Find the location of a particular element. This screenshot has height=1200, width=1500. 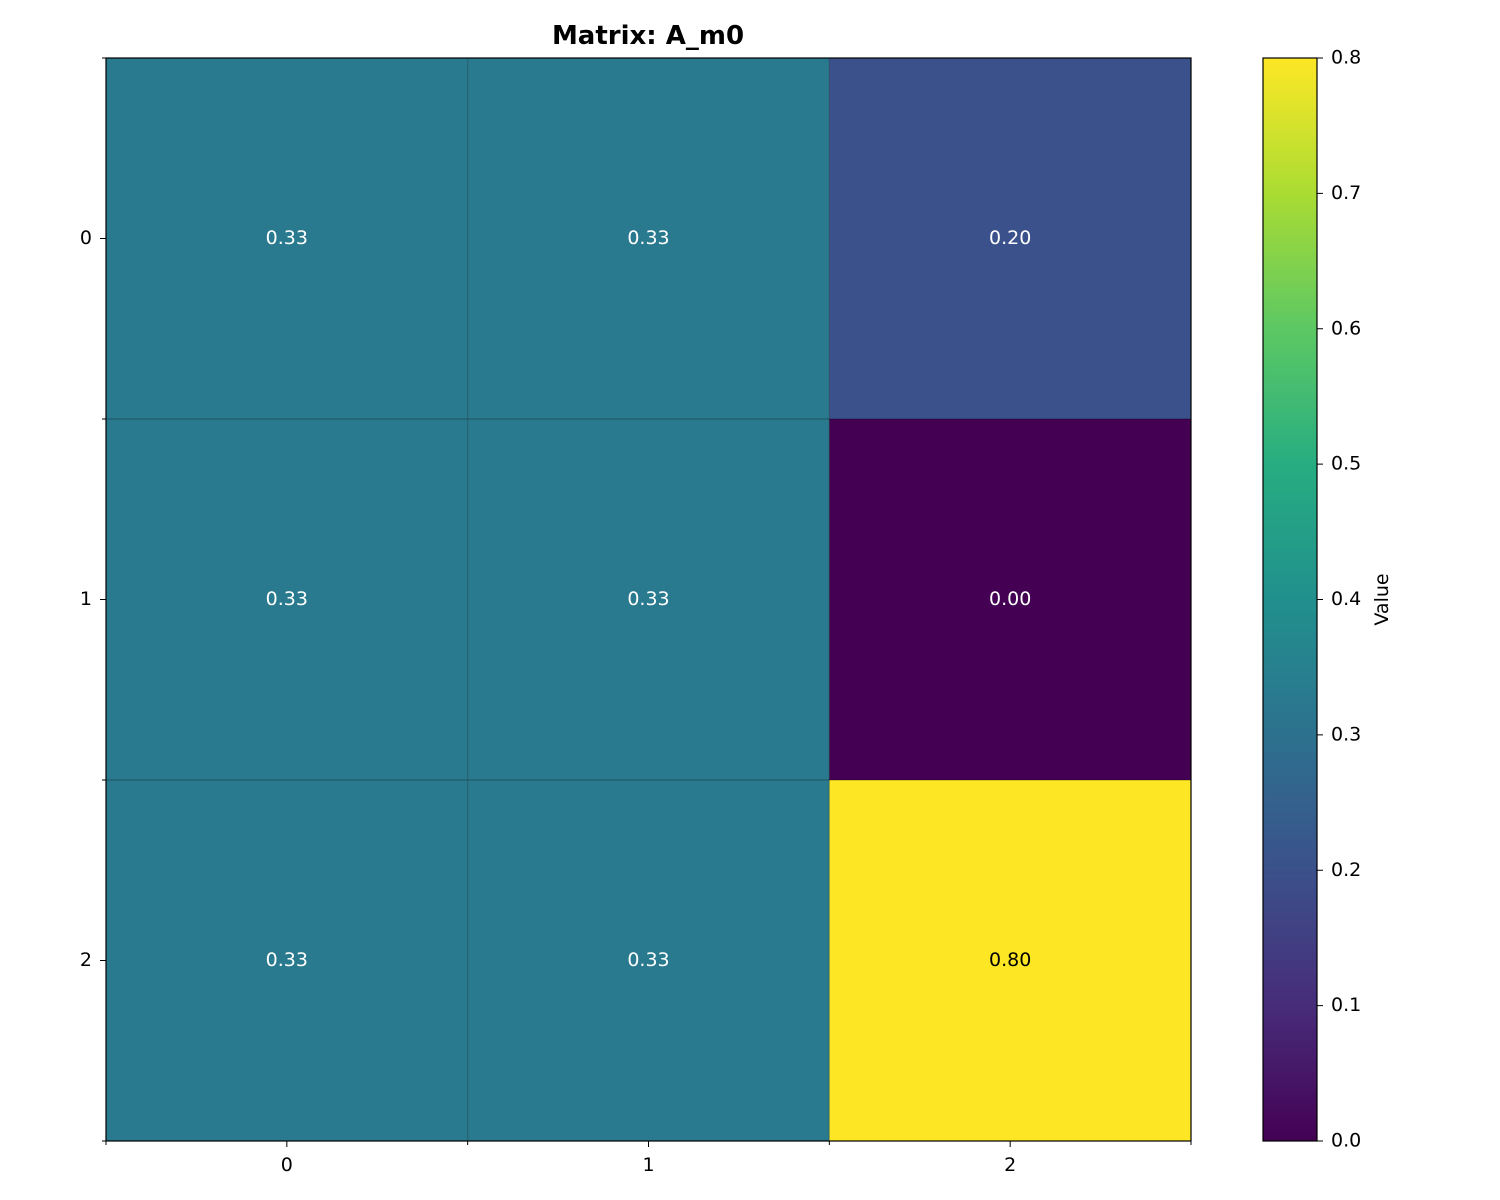

colorbar-tick-label: 0.5 is located at coordinates (1346, 464).